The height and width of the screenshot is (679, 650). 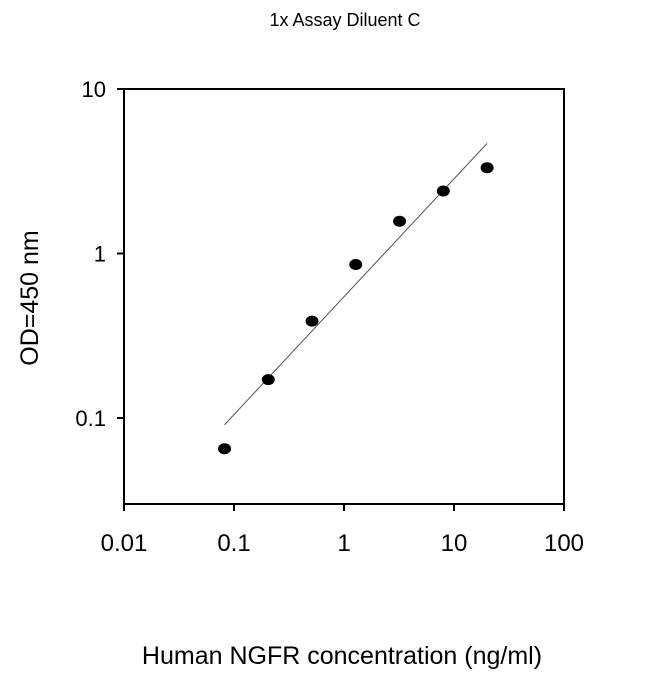 What do you see at coordinates (342, 656) in the screenshot?
I see `x-axis-label: Human NGFR concentration (ng/ml)` at bounding box center [342, 656].